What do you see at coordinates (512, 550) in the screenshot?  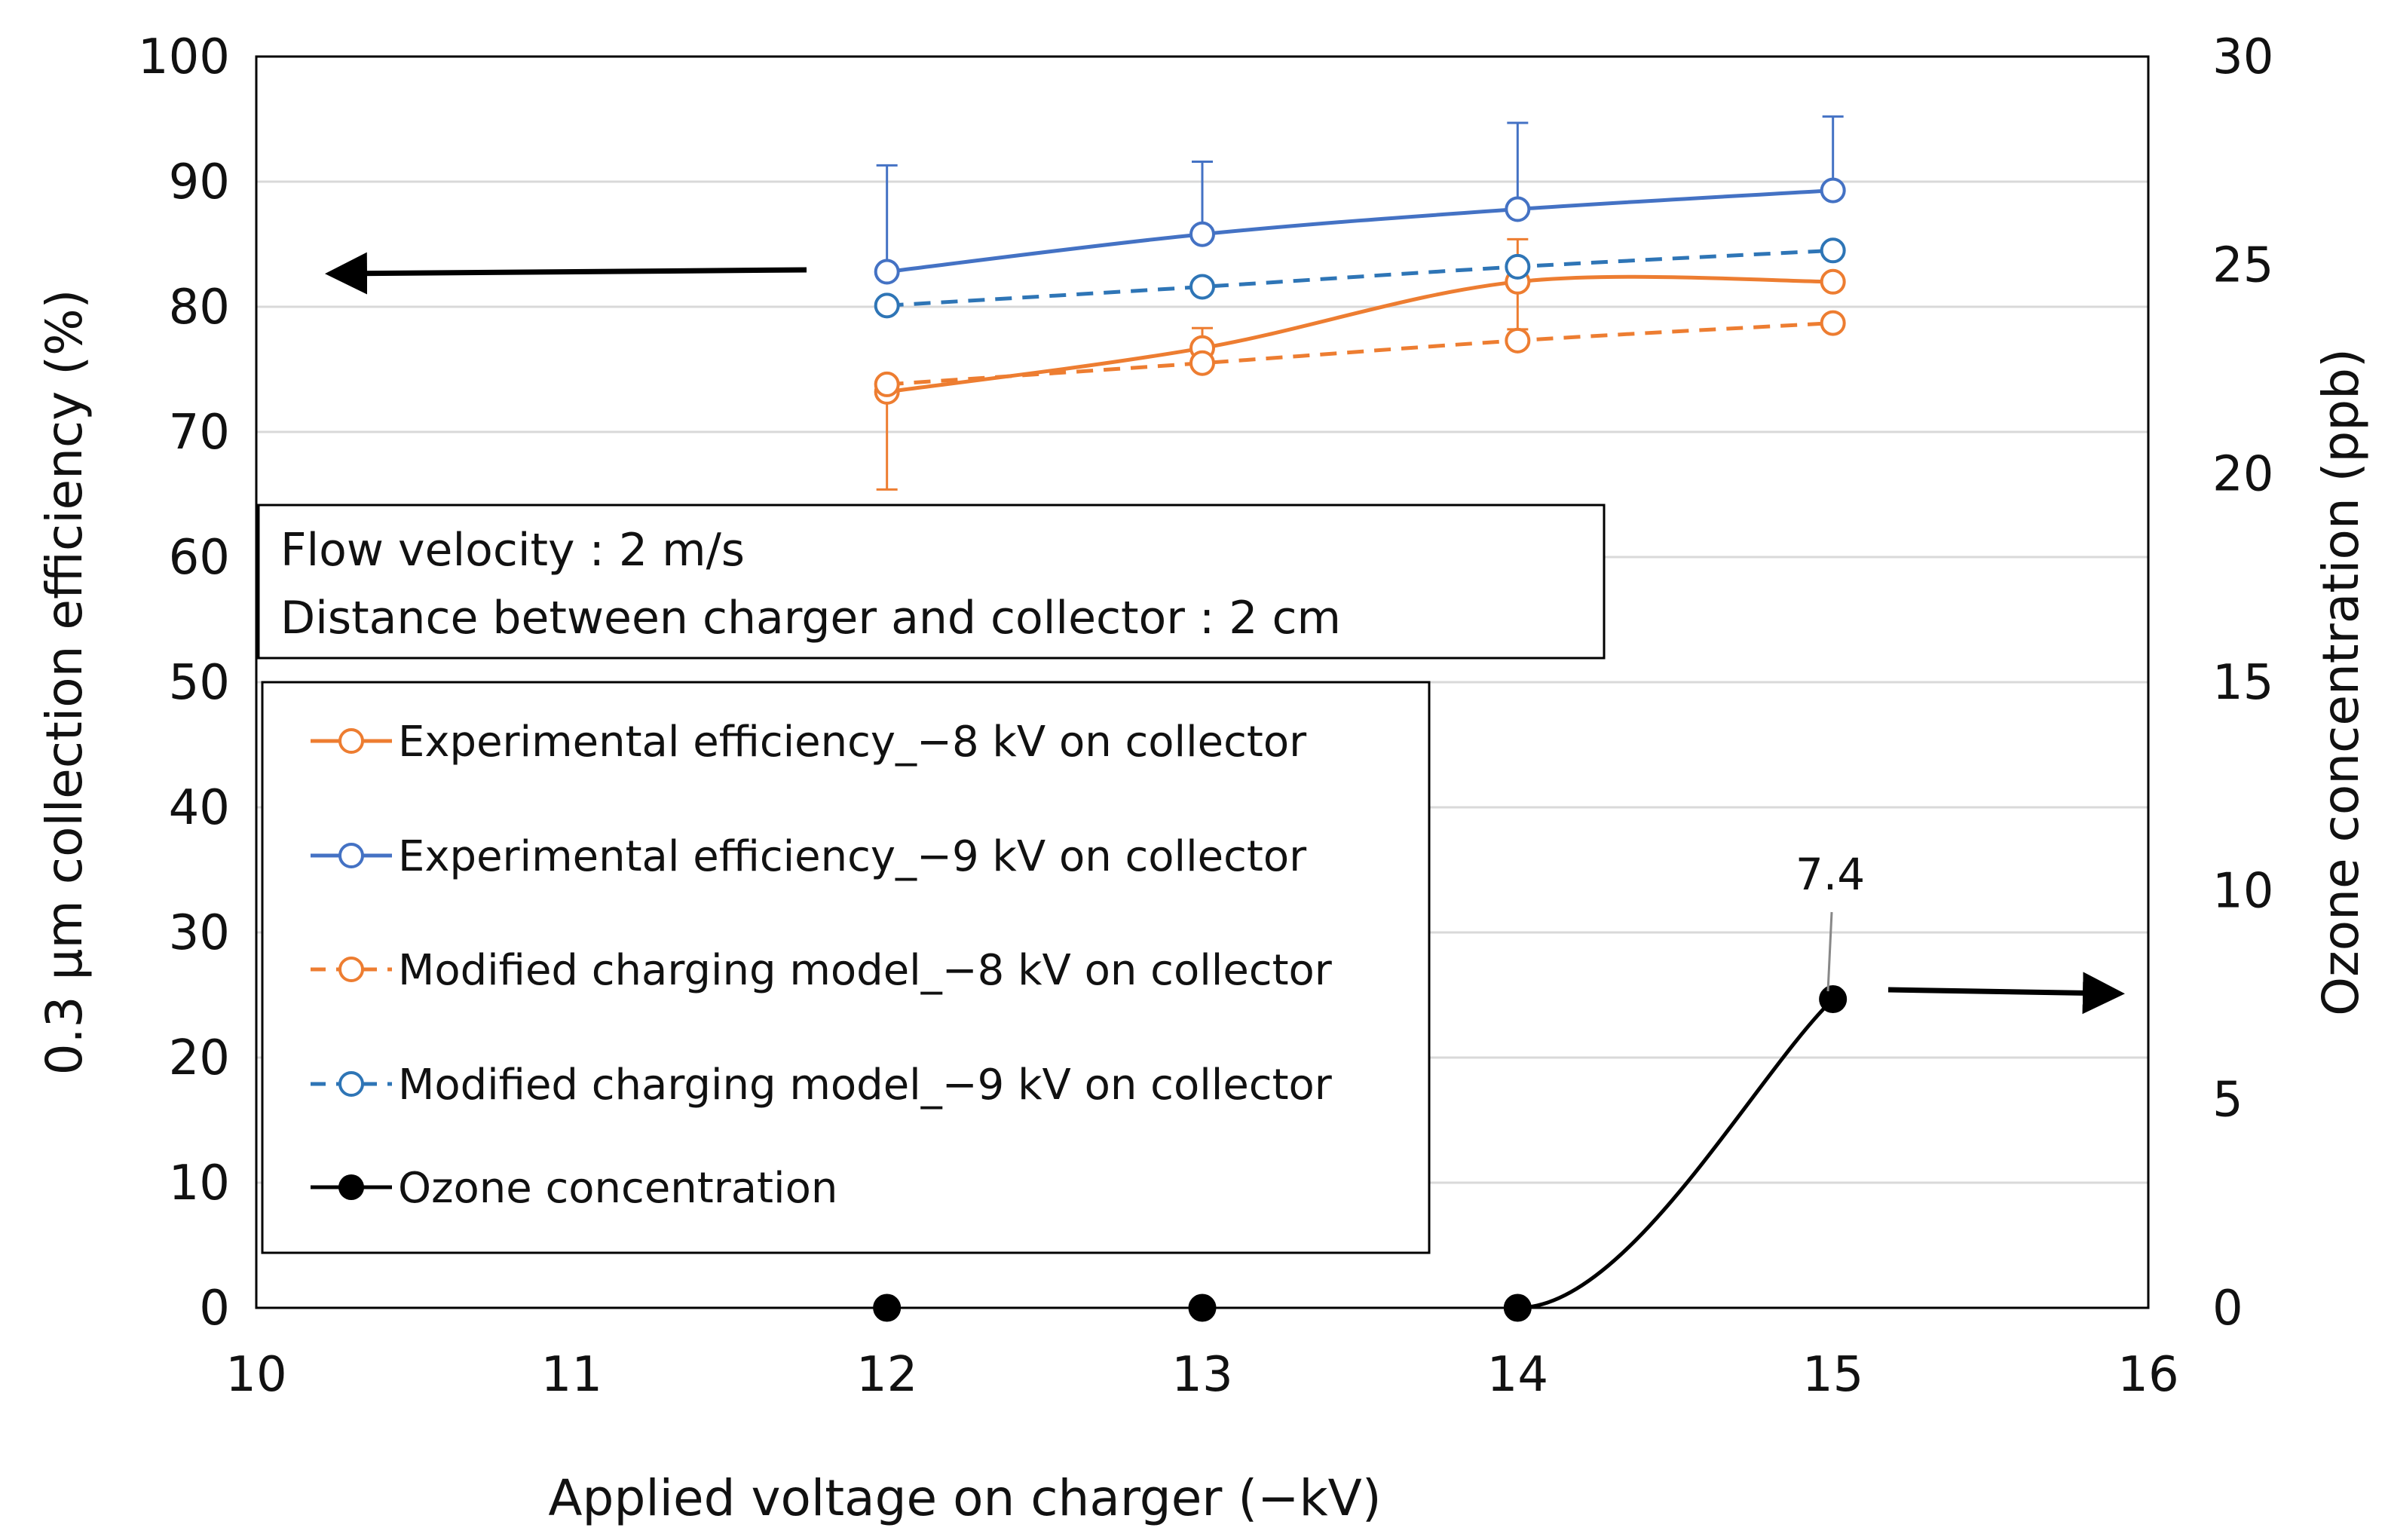 I see `info-line-1: Flow velocity : 2 m/s` at bounding box center [512, 550].